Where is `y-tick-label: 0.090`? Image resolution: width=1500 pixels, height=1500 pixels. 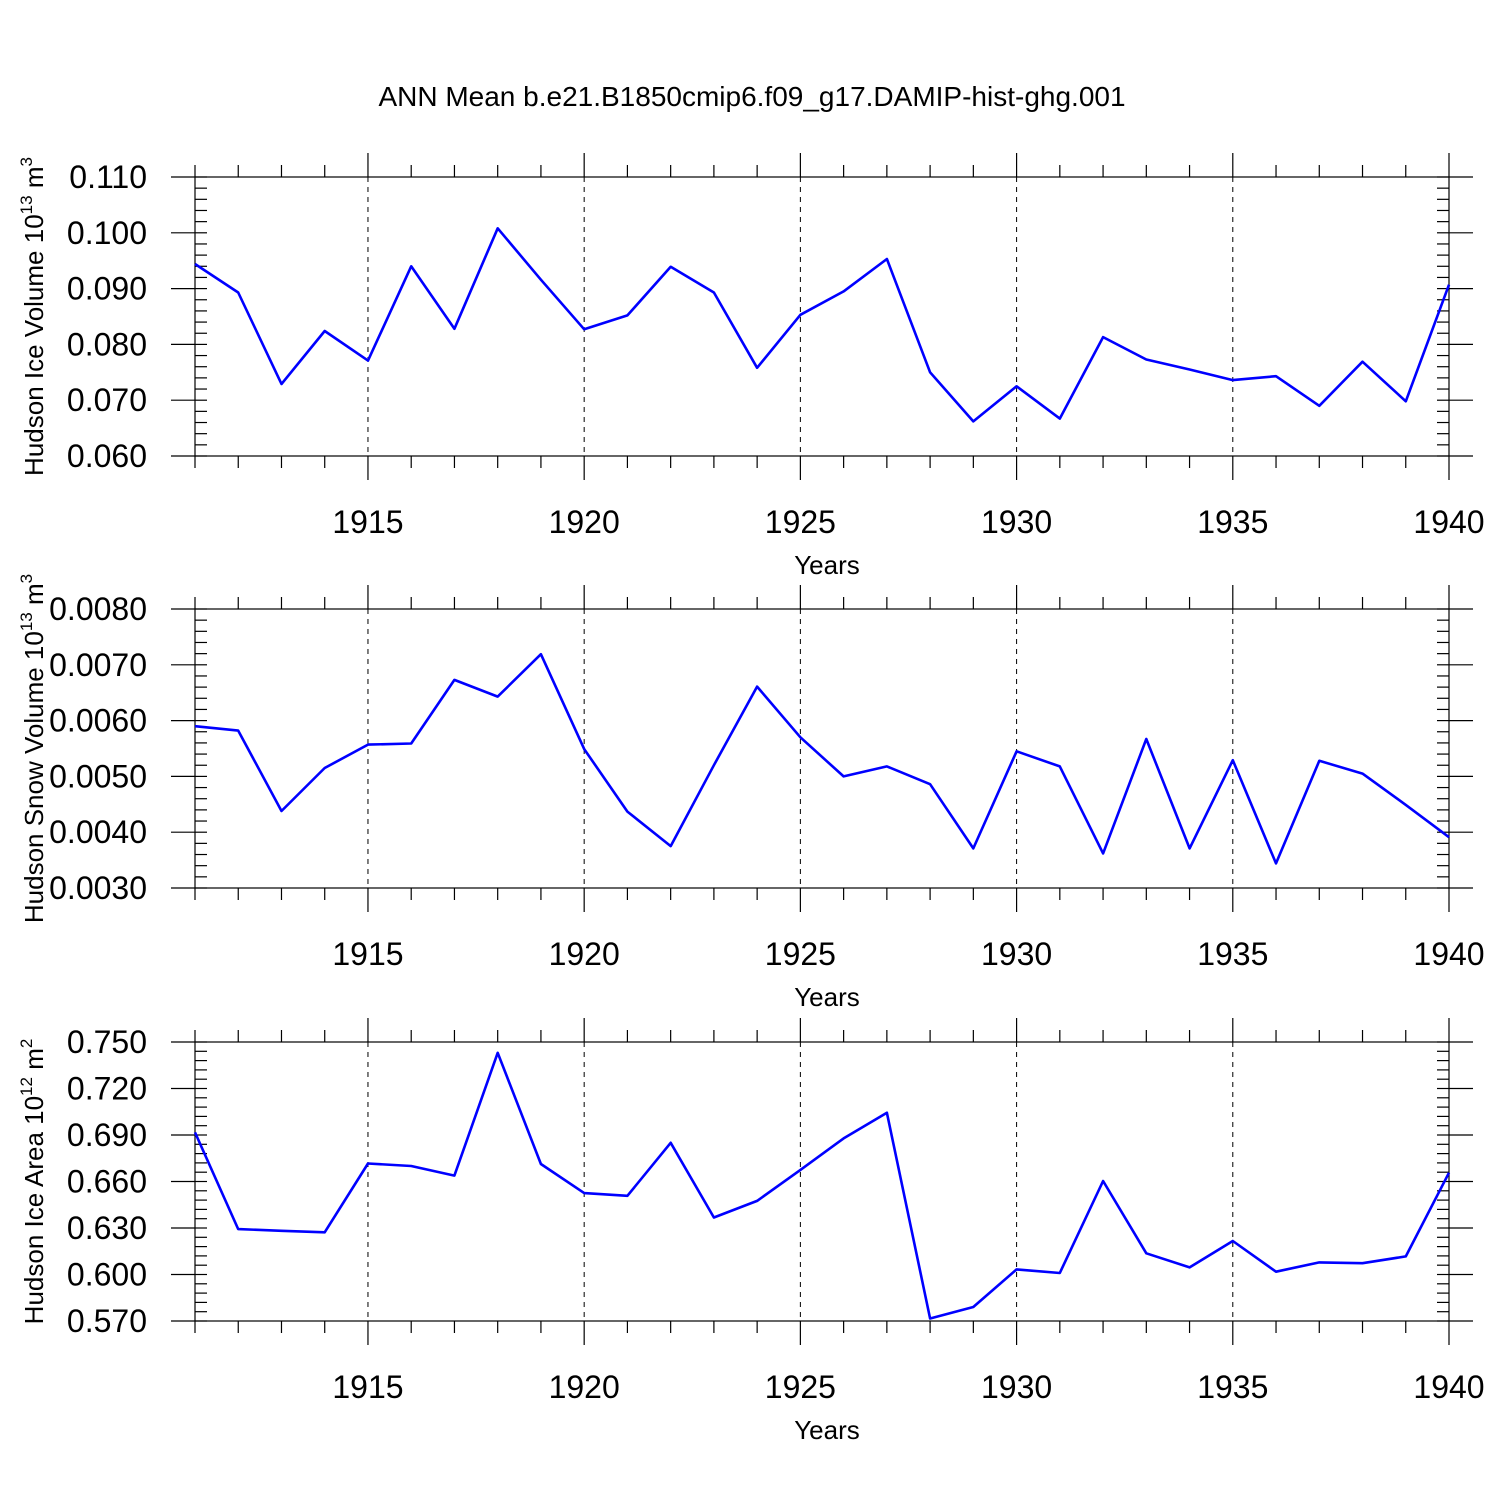 y-tick-label: 0.090 is located at coordinates (107, 289).